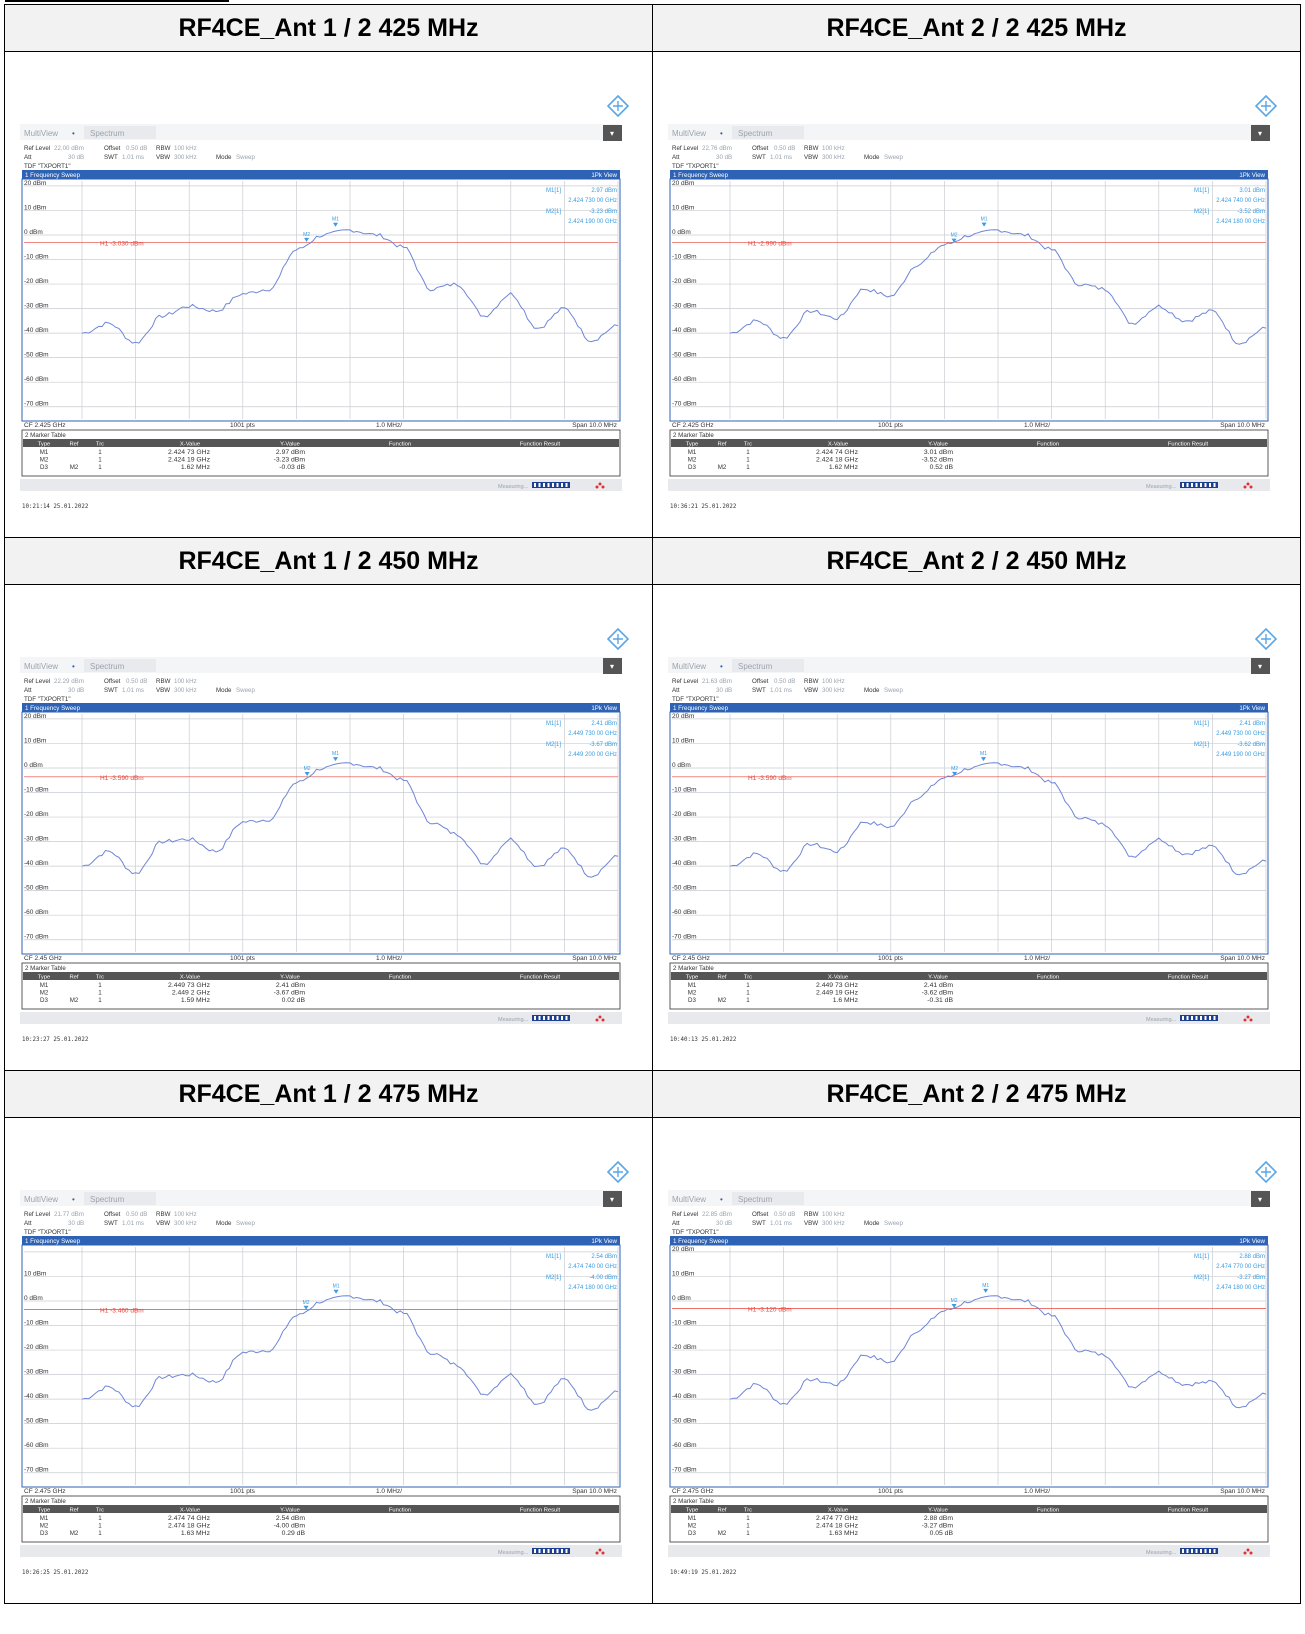 The image size is (1305, 1634). What do you see at coordinates (893, 1223) in the screenshot?
I see `mode-value: Sweep` at bounding box center [893, 1223].